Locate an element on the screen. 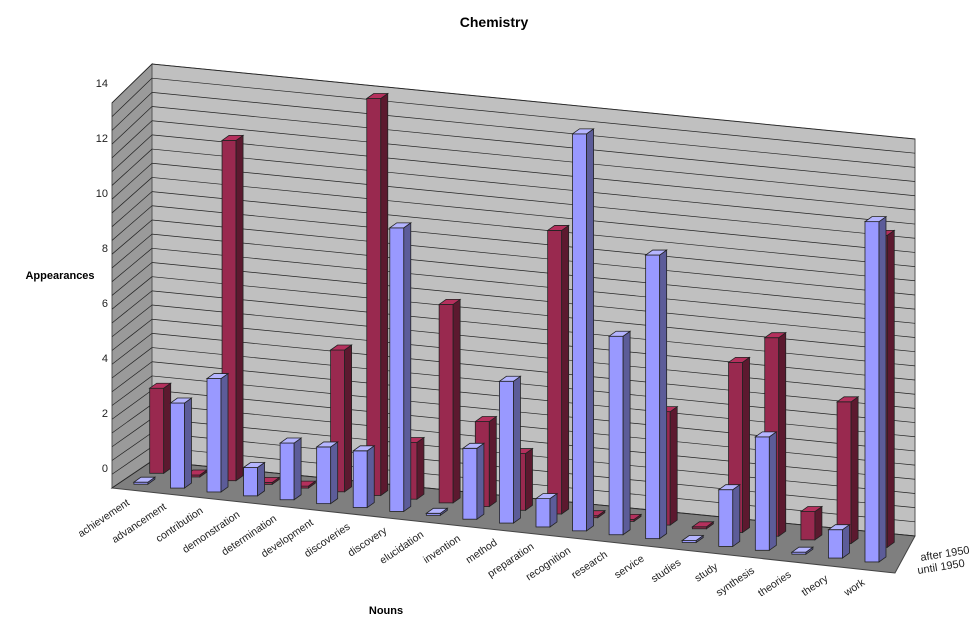  y-axis-ticks: 0 2 4 6 8 10 12 14 is located at coordinates (102, 276).